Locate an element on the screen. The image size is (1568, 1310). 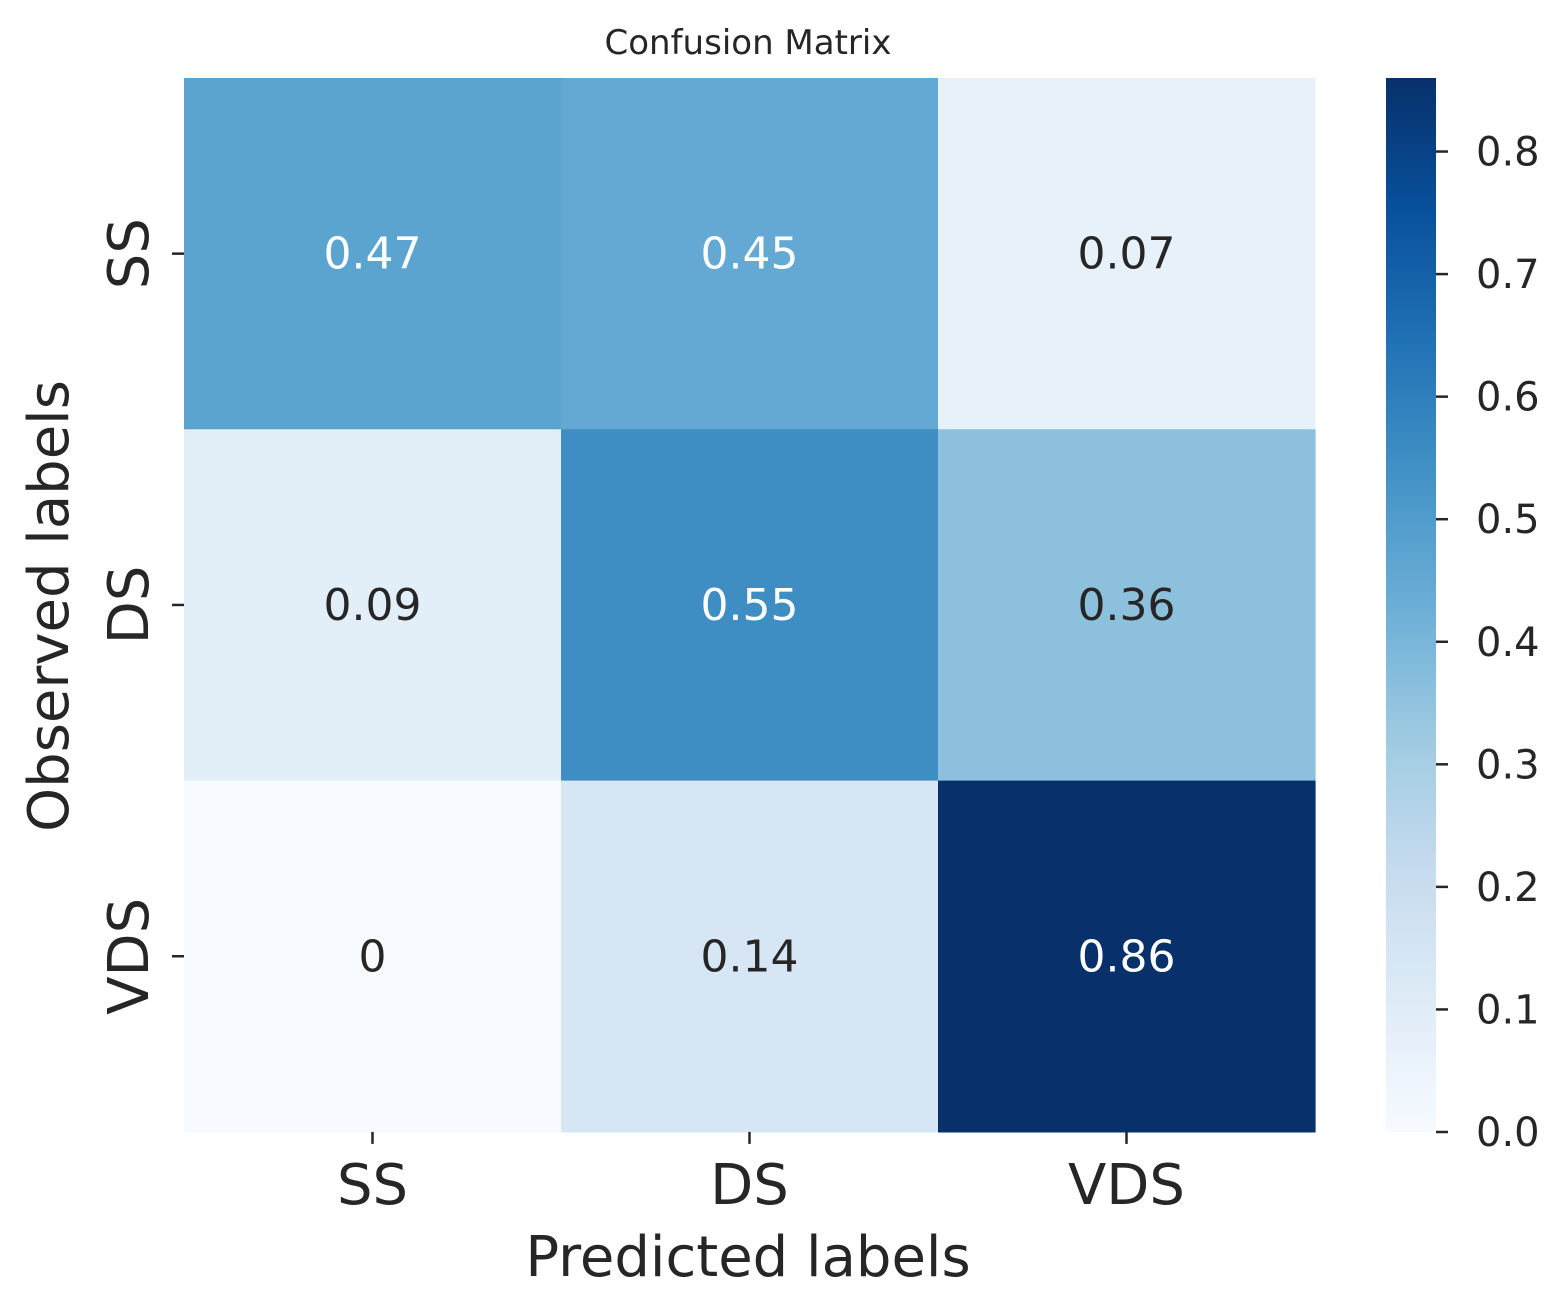
cell-value-label: 0.07 is located at coordinates (1127, 254).